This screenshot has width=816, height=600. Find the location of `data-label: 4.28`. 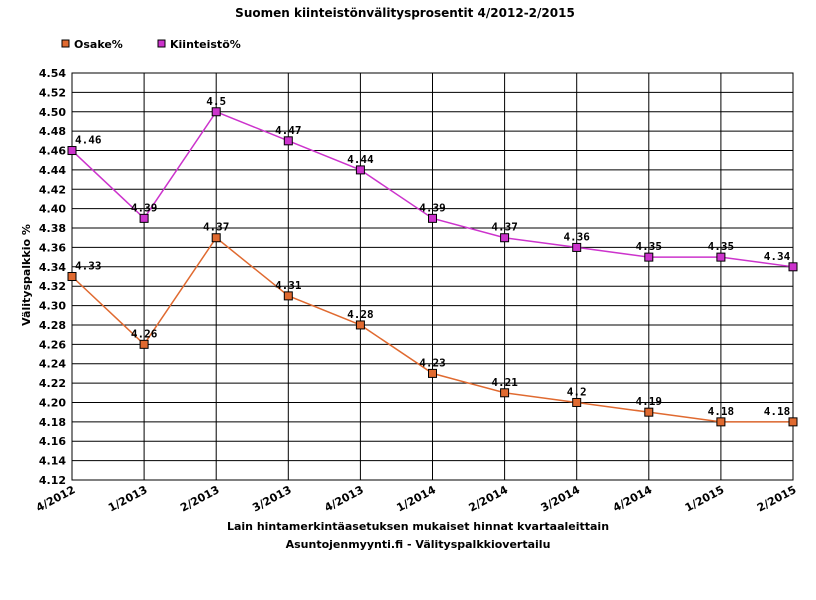

data-label: 4.28 is located at coordinates (360, 314).